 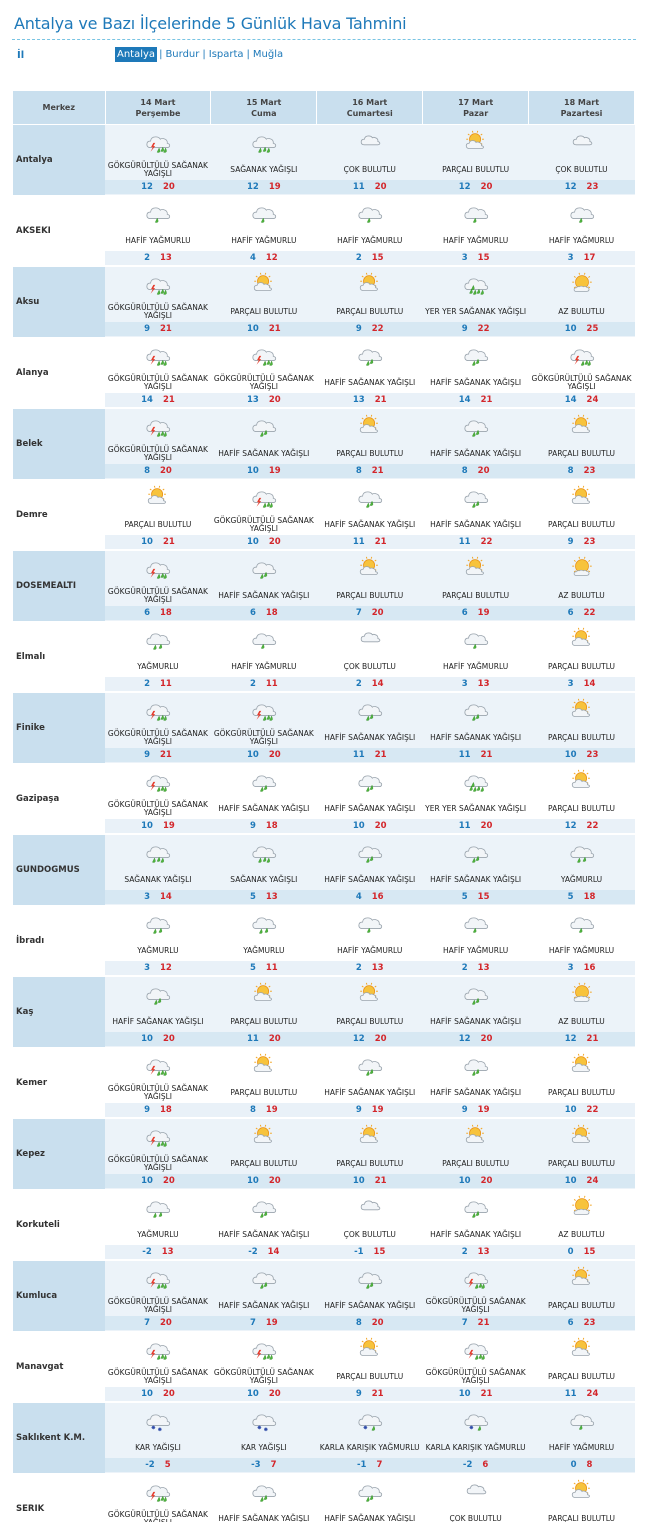 What do you see at coordinates (475, 728) in the screenshot?
I see `forecast-cell: HAFİF SAĞANAK YAĞIŞLI 11 21` at bounding box center [475, 728].